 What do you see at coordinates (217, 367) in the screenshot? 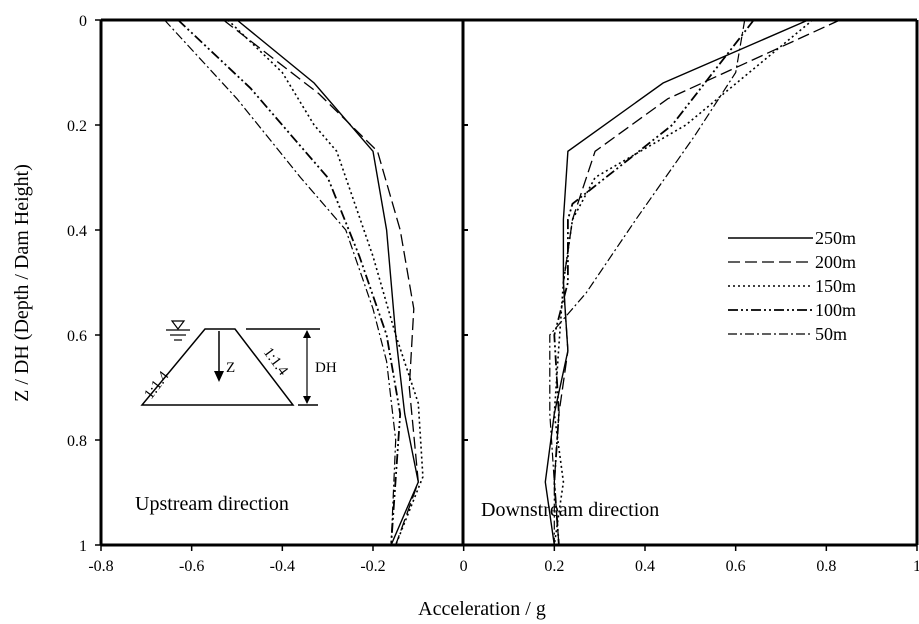
I see `dam-cross-section` at bounding box center [217, 367].